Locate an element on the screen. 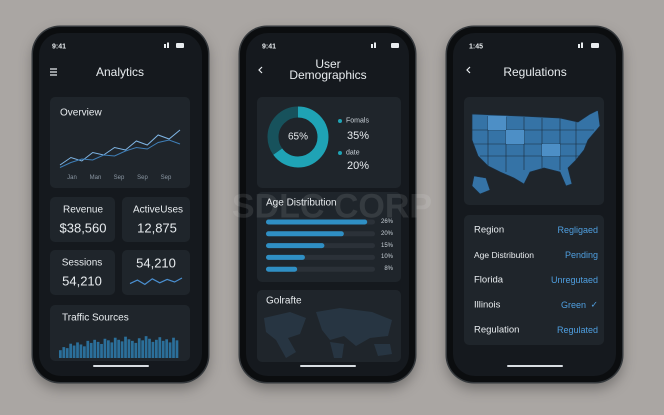 This screenshot has width=664, height=415. row-label: Illinois is located at coordinates (487, 305).